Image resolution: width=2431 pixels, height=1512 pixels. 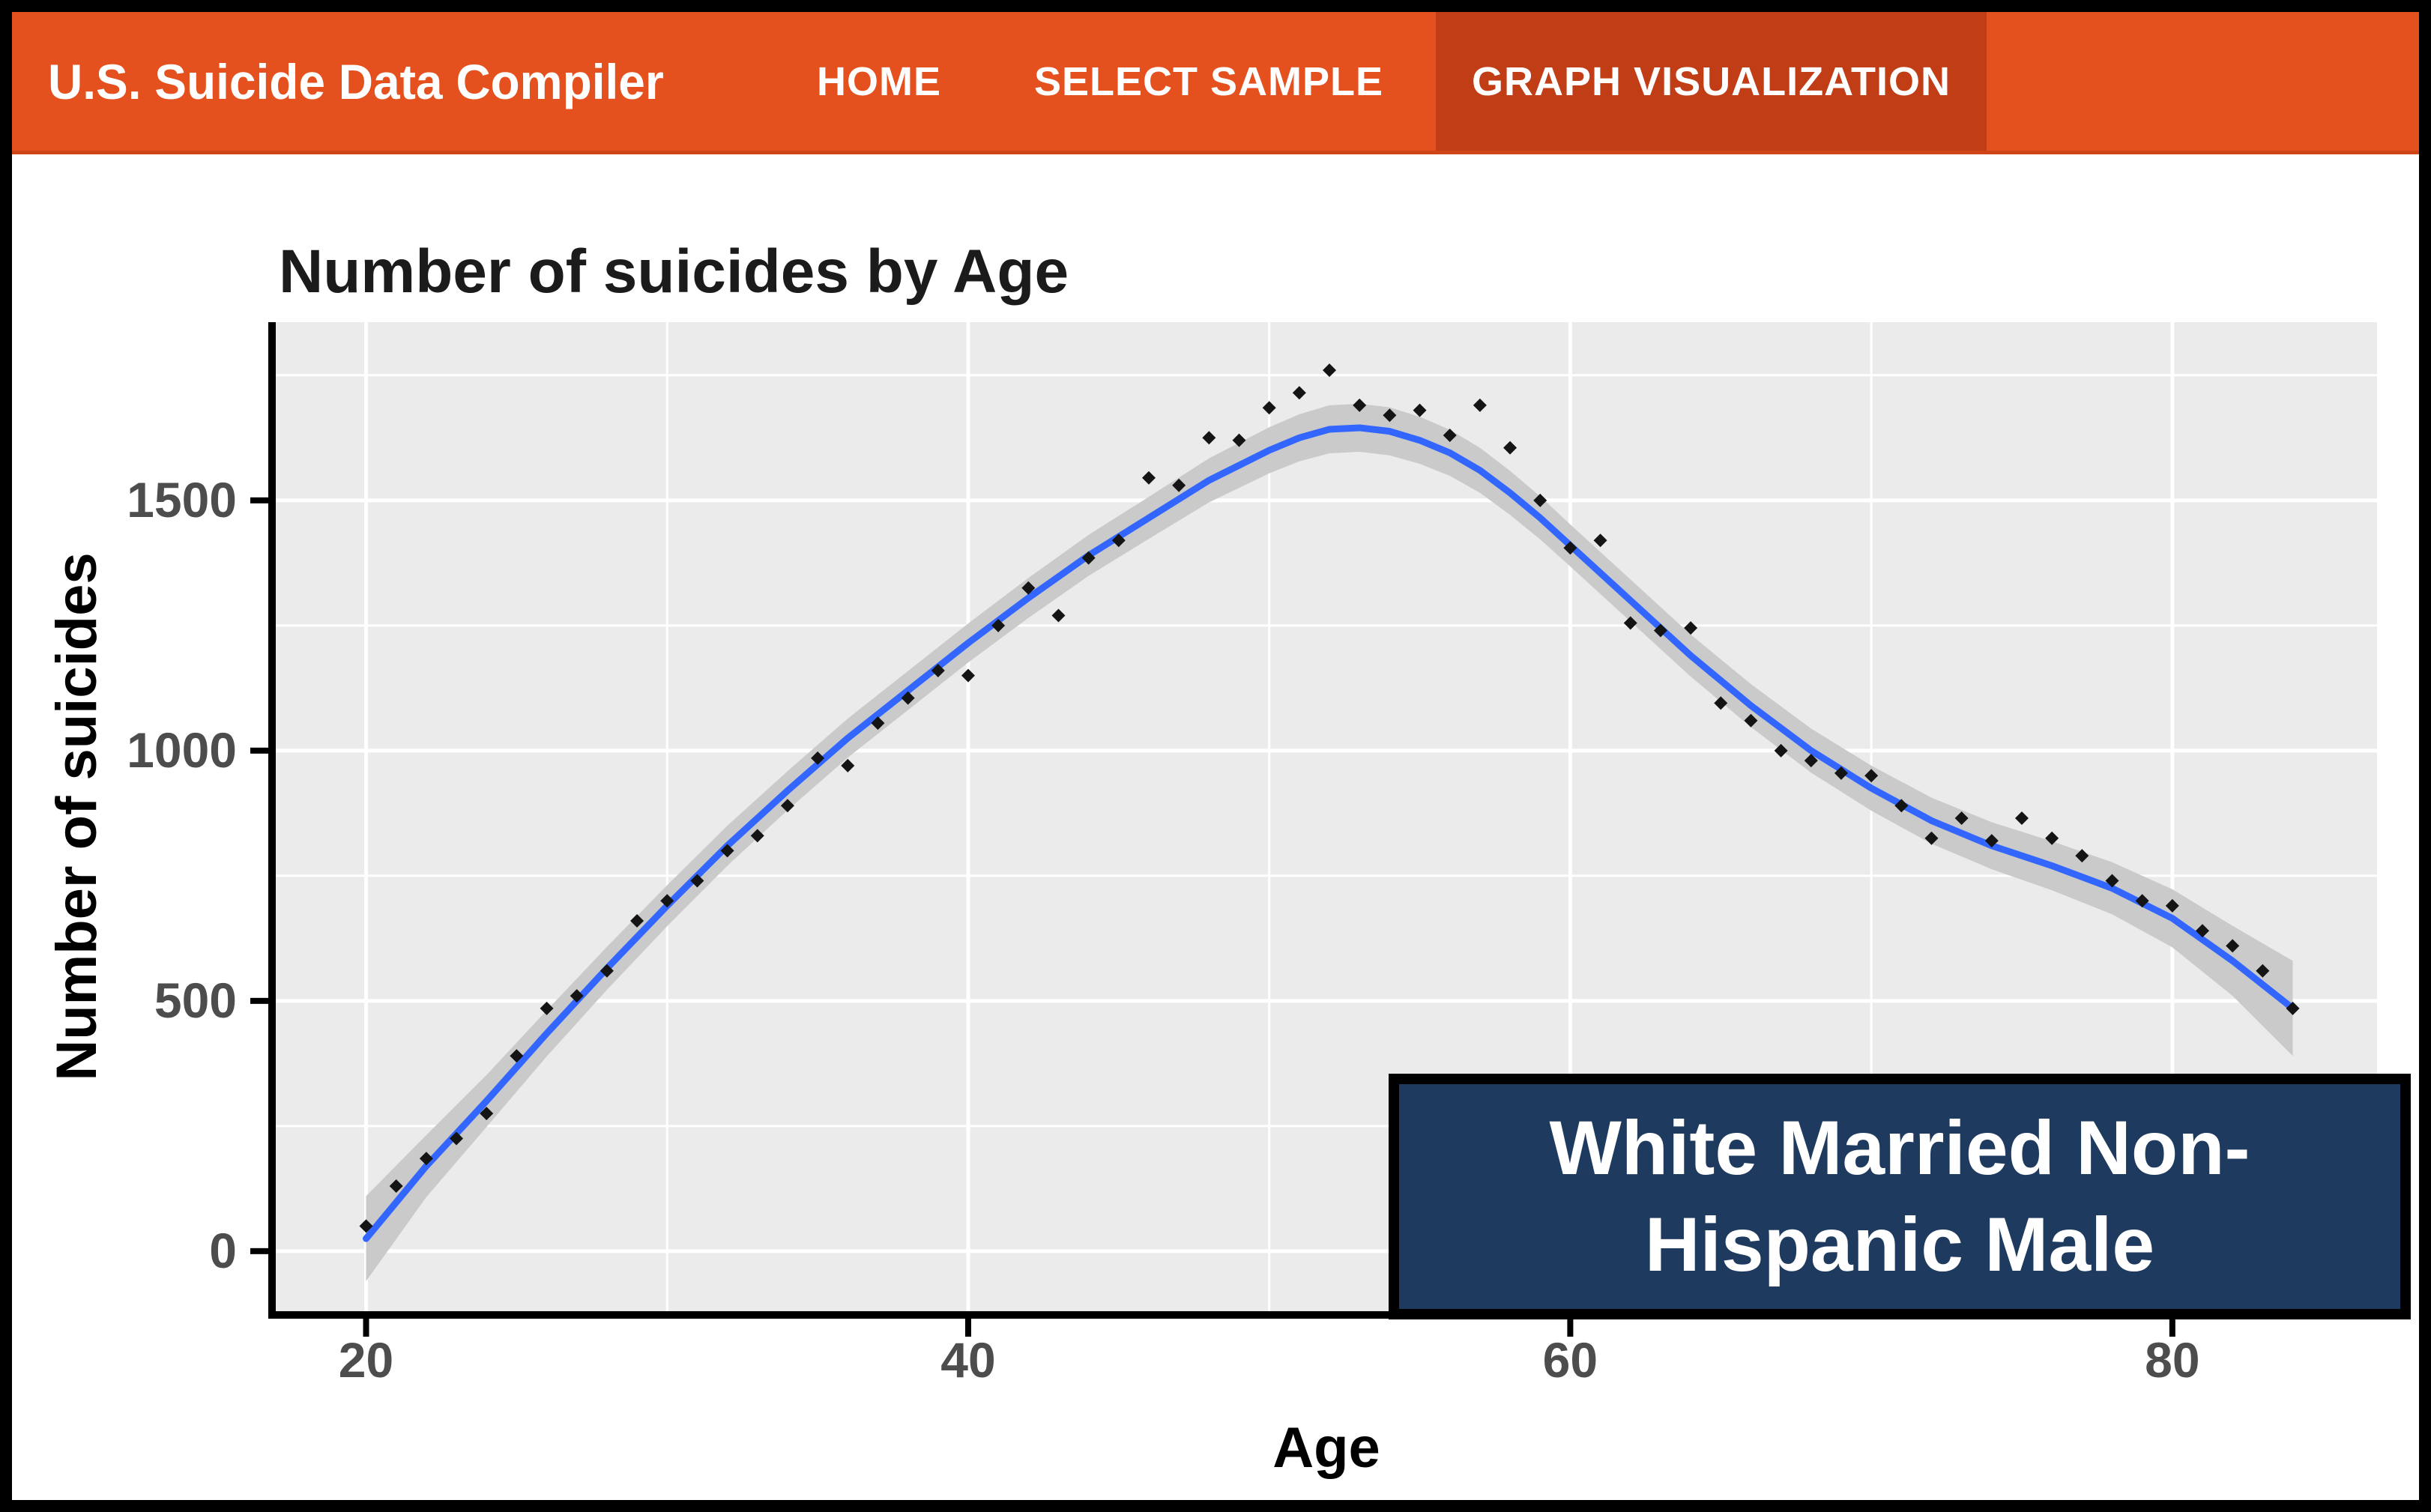 What do you see at coordinates (1209, 81) in the screenshot?
I see `nav-item-select-sample: SELECT SAMPLE` at bounding box center [1209, 81].